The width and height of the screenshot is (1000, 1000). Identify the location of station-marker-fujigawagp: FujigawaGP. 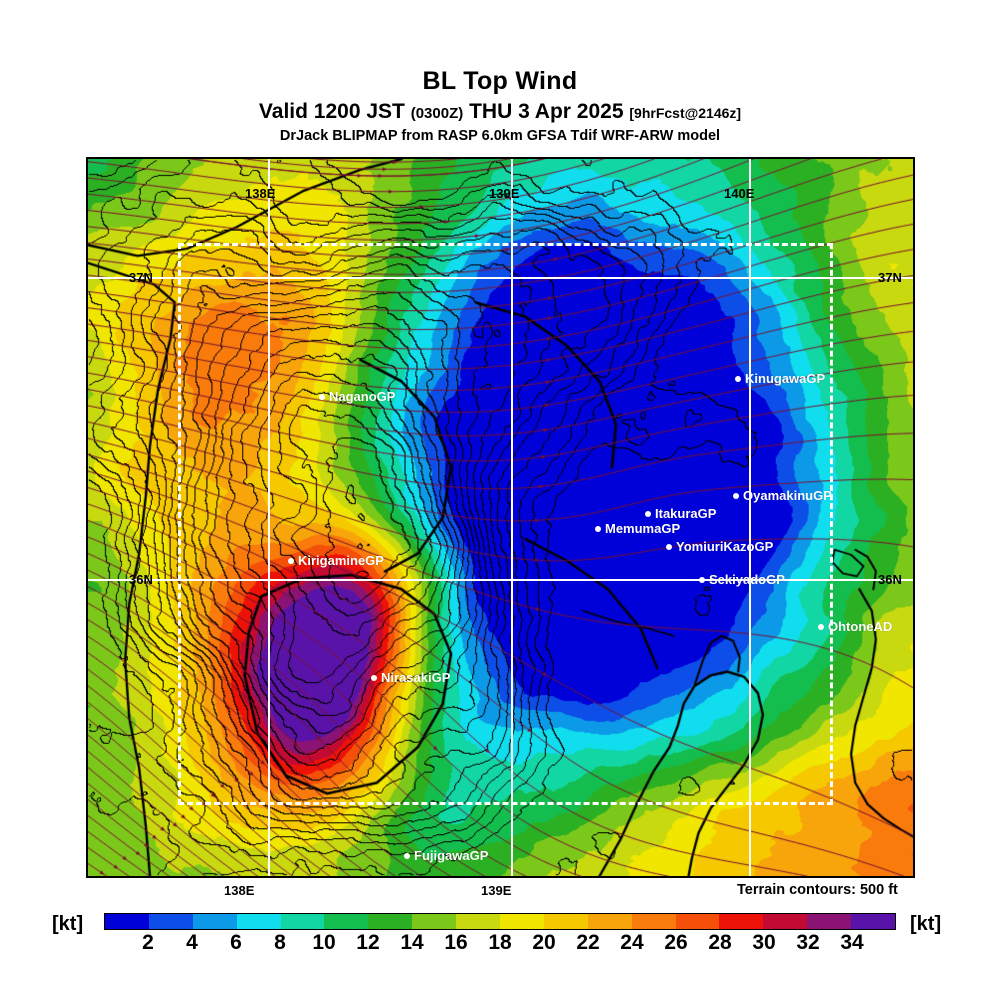
(446, 855).